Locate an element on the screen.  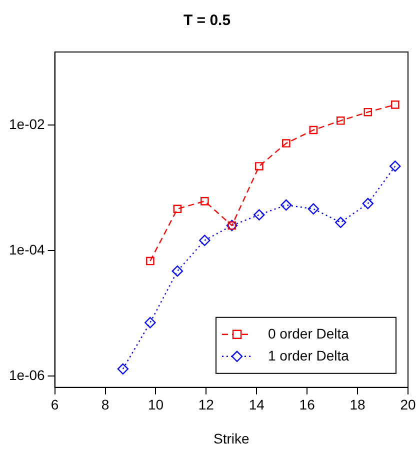
x-tick-label: 14 is located at coordinates (256, 404).